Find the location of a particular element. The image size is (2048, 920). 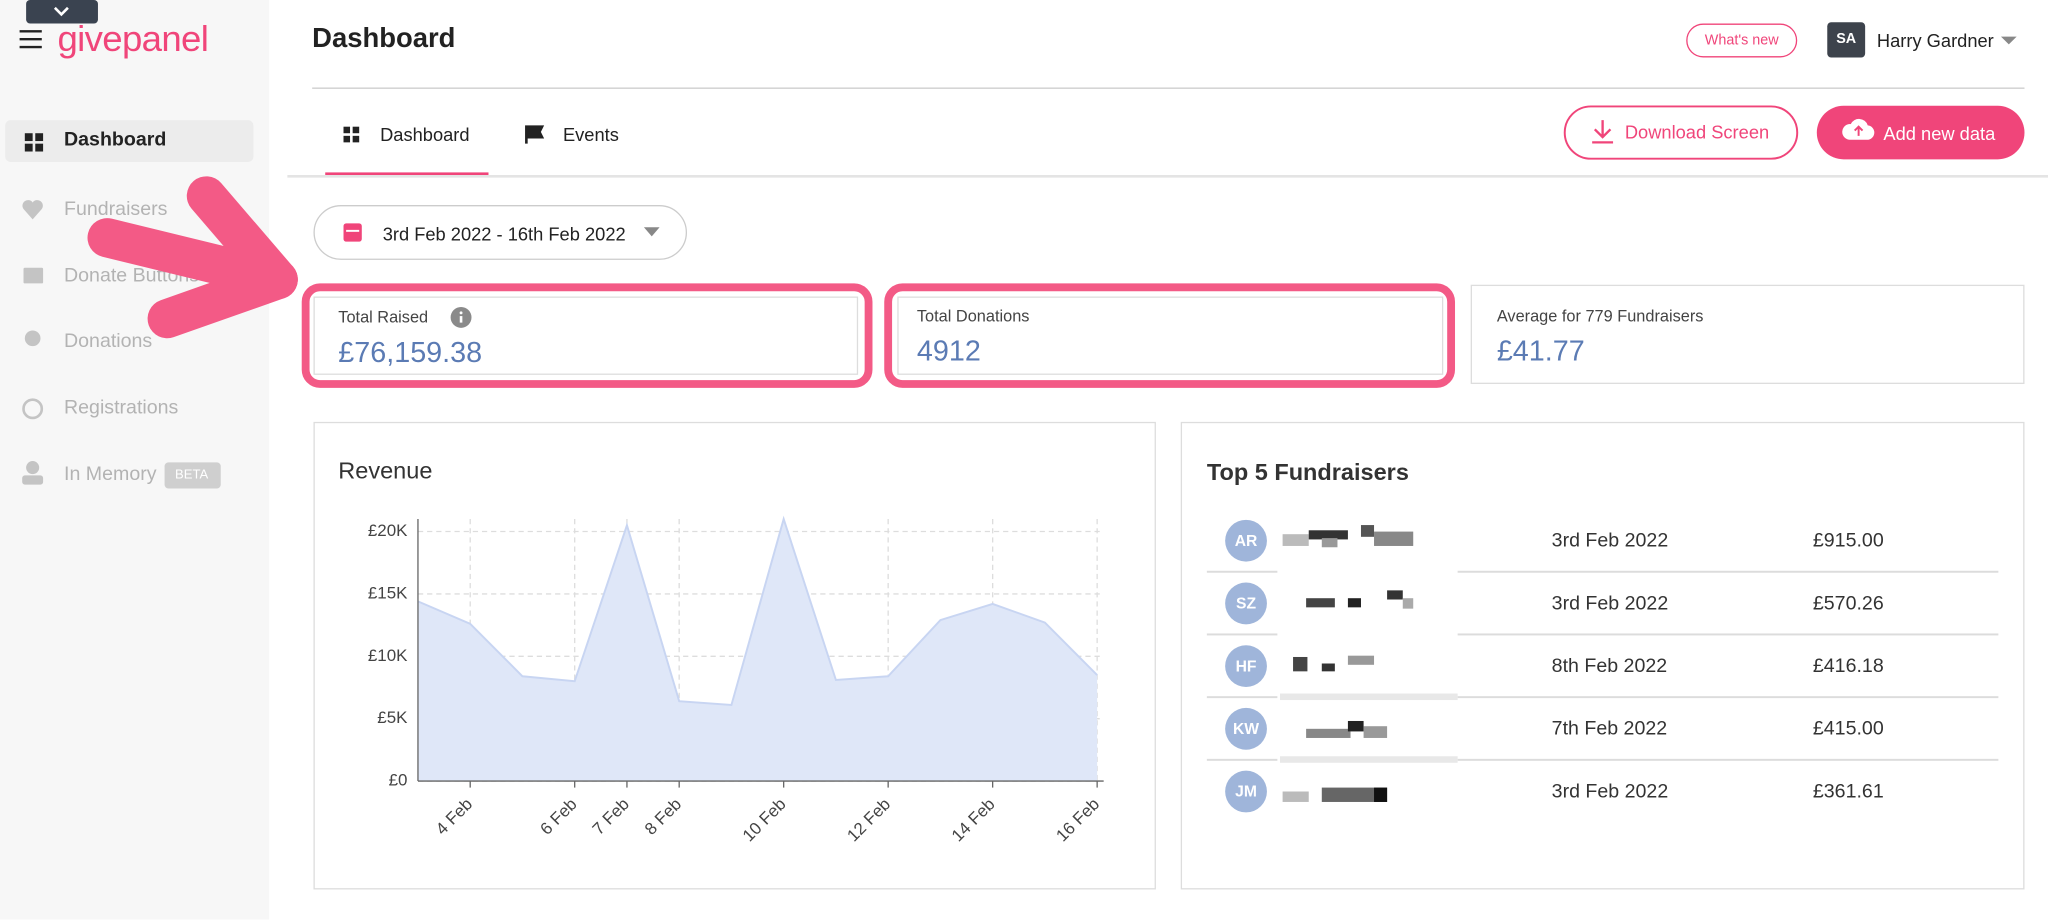

stat-label: Total Raised is located at coordinates (383, 317).